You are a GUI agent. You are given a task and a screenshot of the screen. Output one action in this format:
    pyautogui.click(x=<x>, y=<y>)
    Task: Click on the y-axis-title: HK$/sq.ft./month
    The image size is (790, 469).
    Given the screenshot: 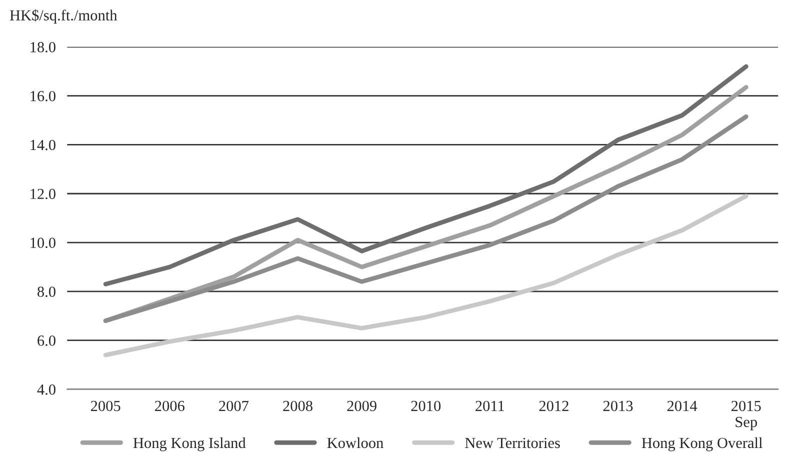 What is the action you would take?
    pyautogui.click(x=64, y=16)
    